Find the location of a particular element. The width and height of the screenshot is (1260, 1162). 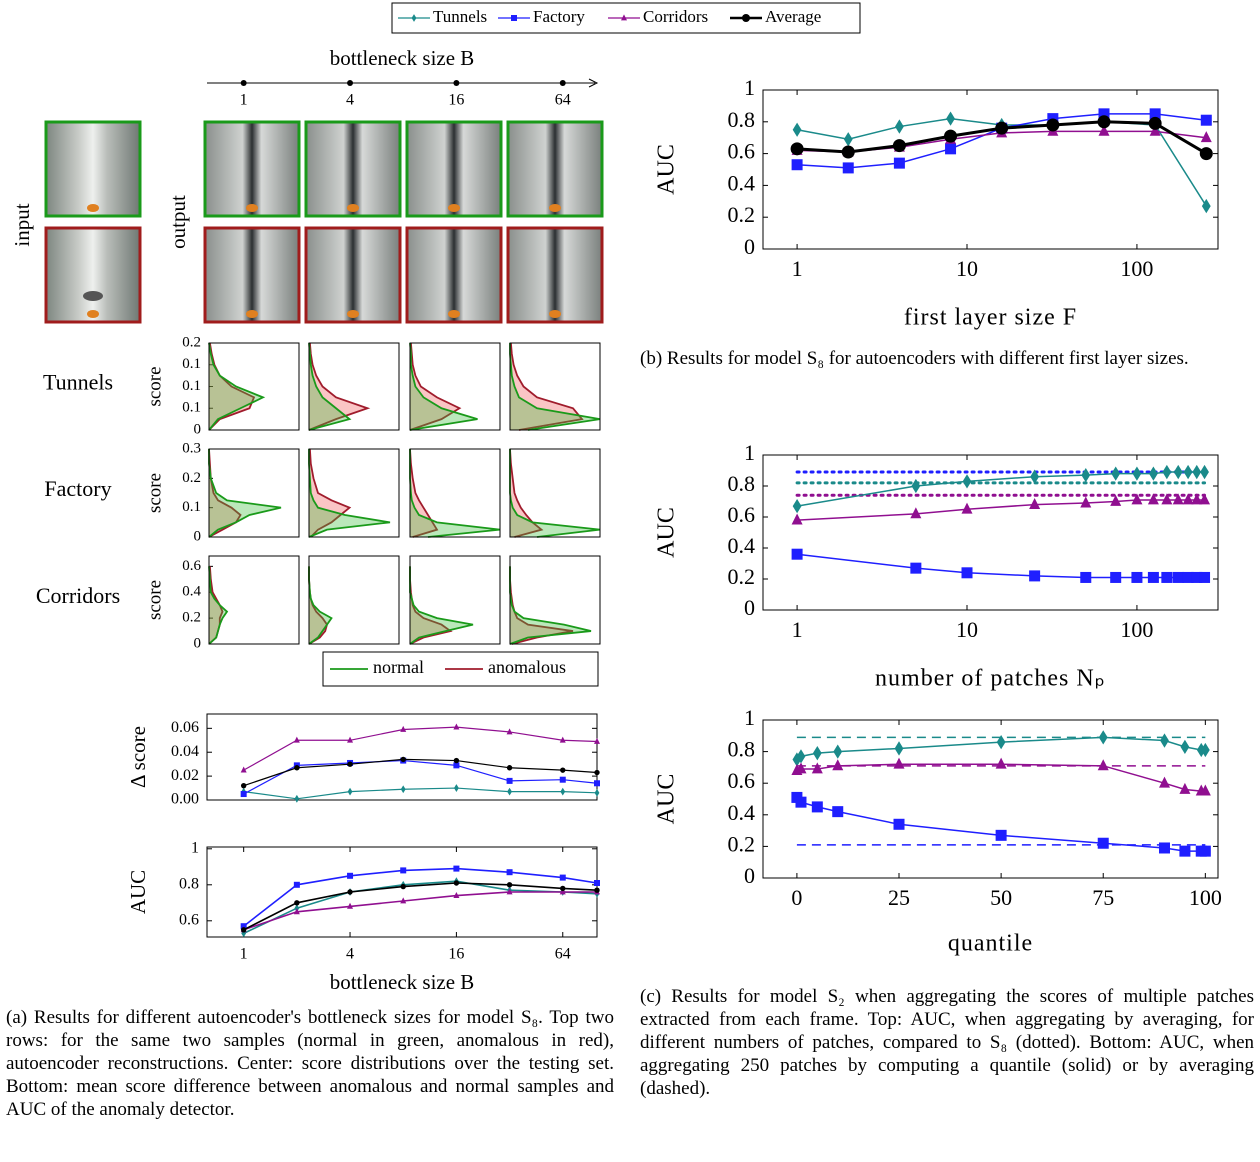

y-tick-label: 0.00 is located at coordinates (185, 799).